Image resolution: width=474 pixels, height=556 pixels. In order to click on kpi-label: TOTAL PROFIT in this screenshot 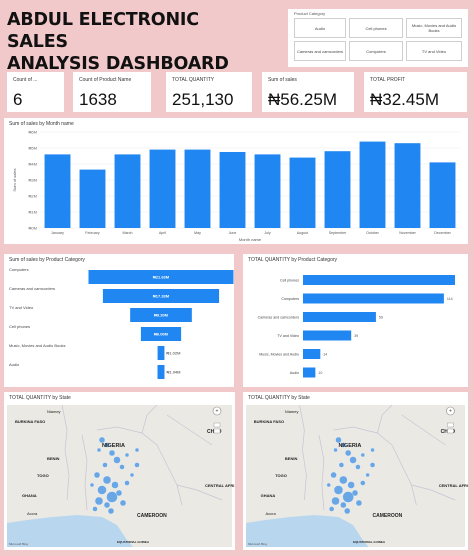, I will do `click(388, 80)`.